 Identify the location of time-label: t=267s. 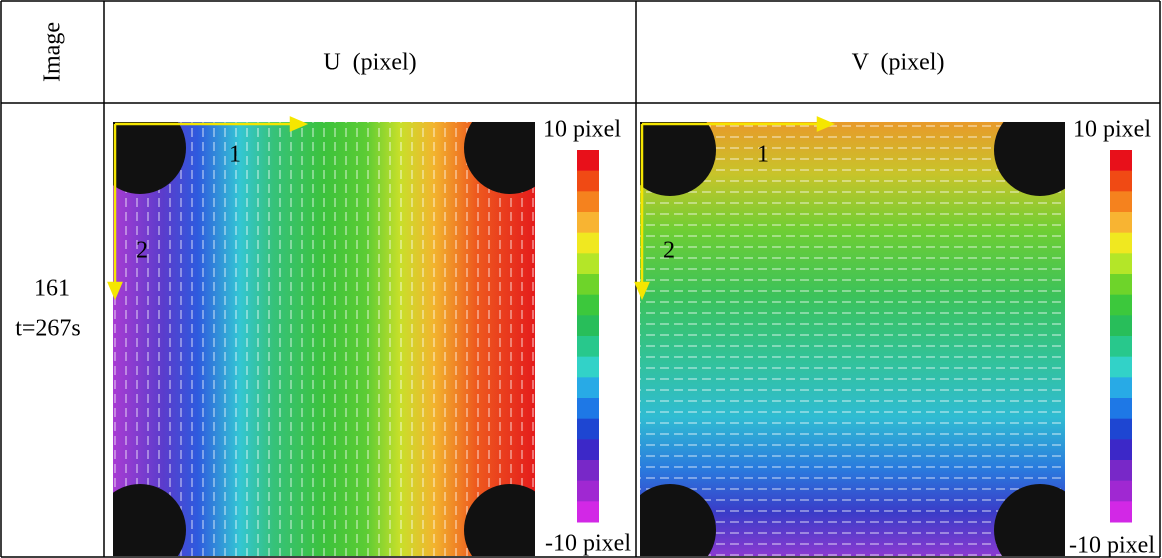
(48, 329).